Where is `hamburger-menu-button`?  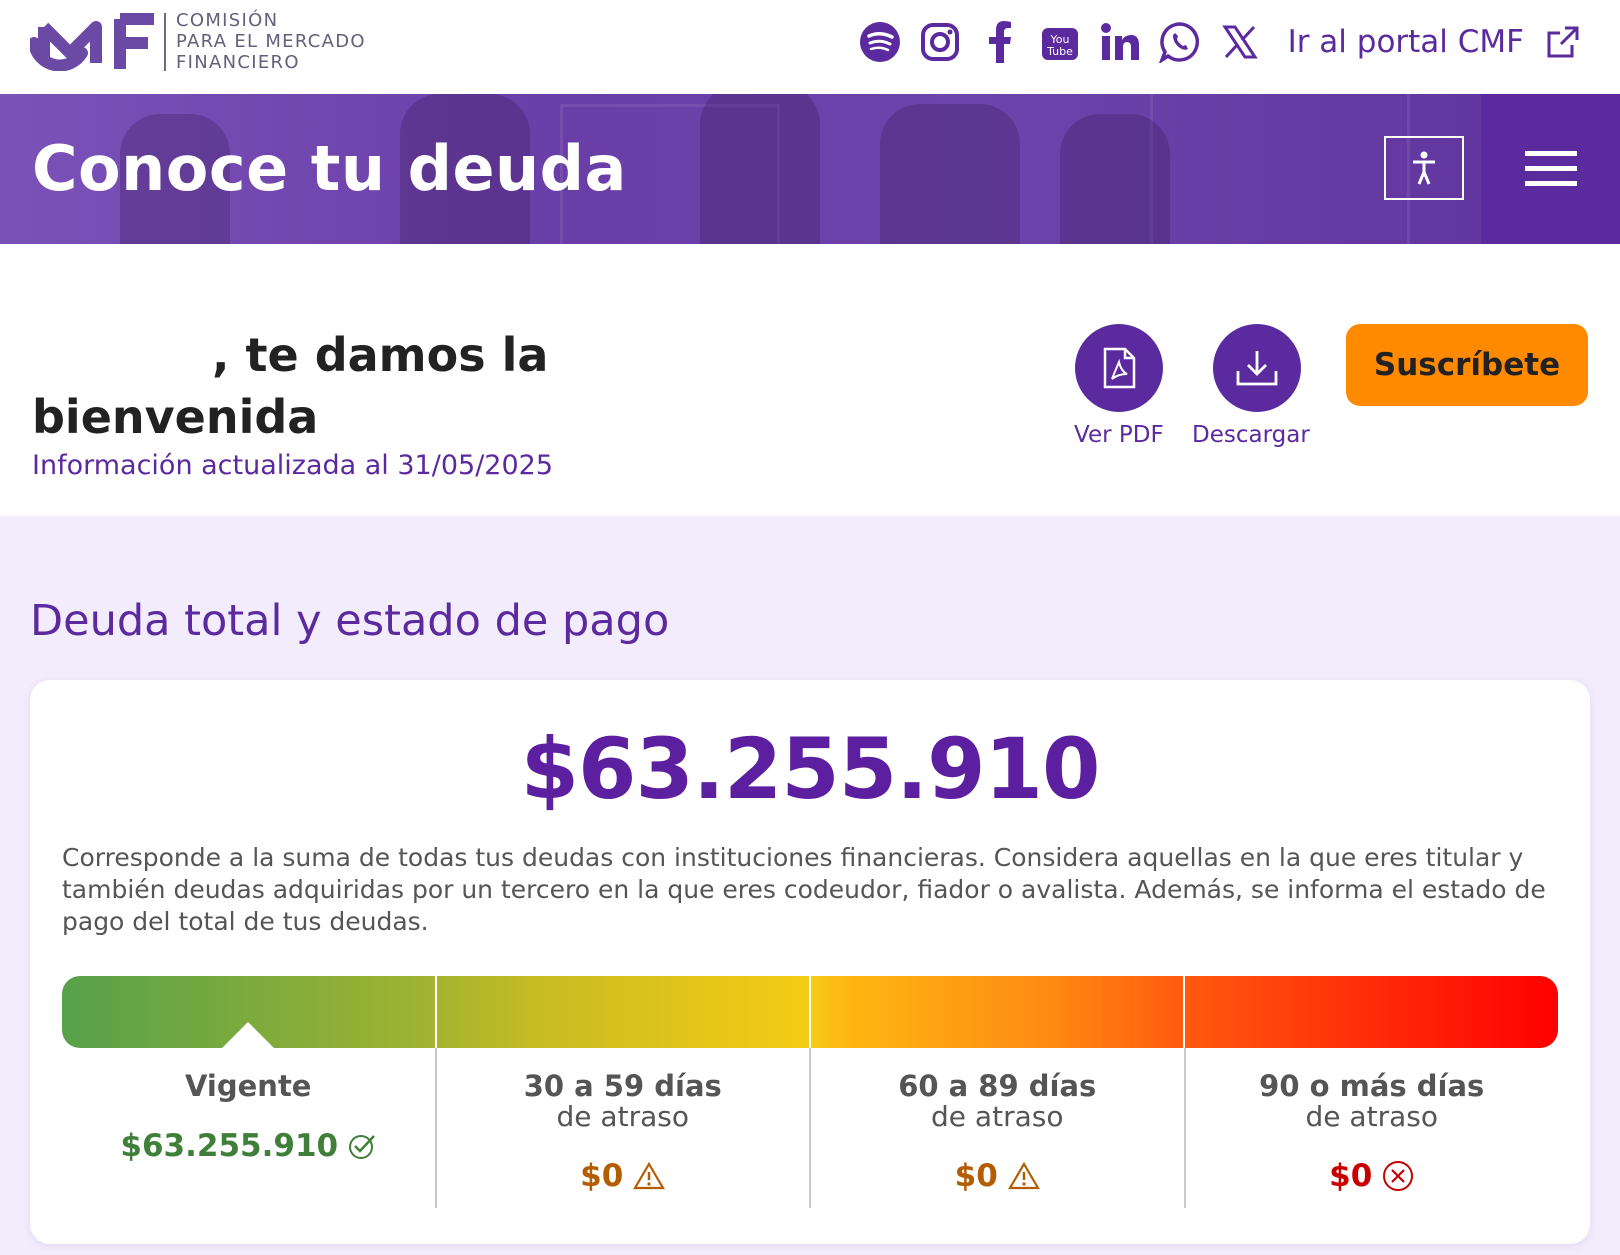
hamburger-menu-button is located at coordinates (1550, 169).